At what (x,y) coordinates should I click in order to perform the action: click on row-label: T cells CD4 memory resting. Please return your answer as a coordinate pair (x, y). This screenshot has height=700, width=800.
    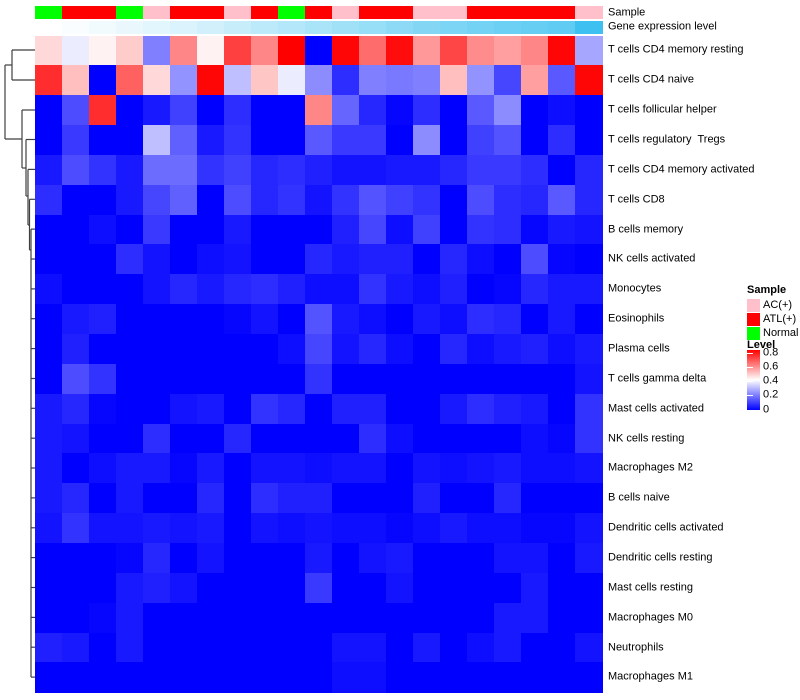
    Looking at the image, I should click on (676, 49).